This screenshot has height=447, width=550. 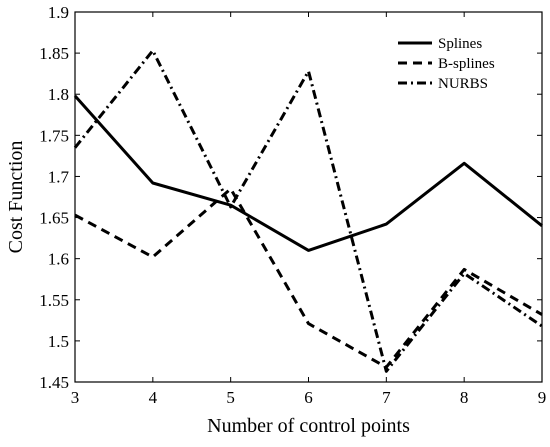 What do you see at coordinates (464, 397) in the screenshot?
I see `x-tick-label: 8` at bounding box center [464, 397].